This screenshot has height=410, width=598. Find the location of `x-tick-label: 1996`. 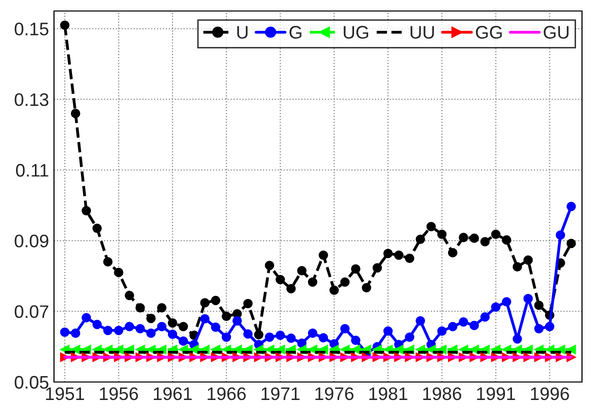

x-tick-label: 1996 is located at coordinates (549, 393).